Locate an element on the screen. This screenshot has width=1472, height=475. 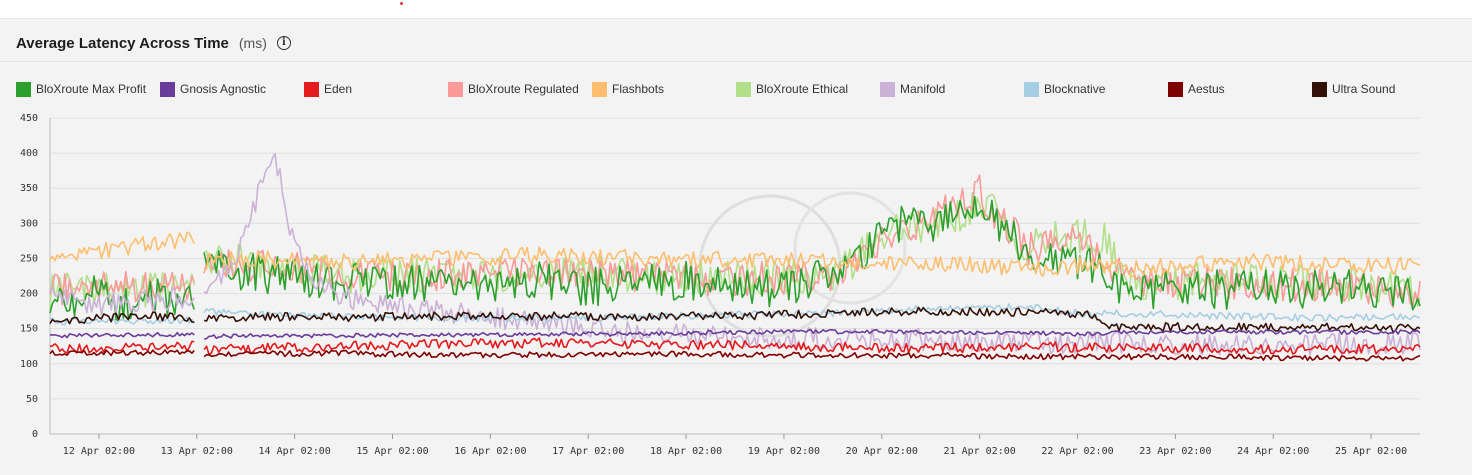
legend-item: Manifold is located at coordinates (912, 89).